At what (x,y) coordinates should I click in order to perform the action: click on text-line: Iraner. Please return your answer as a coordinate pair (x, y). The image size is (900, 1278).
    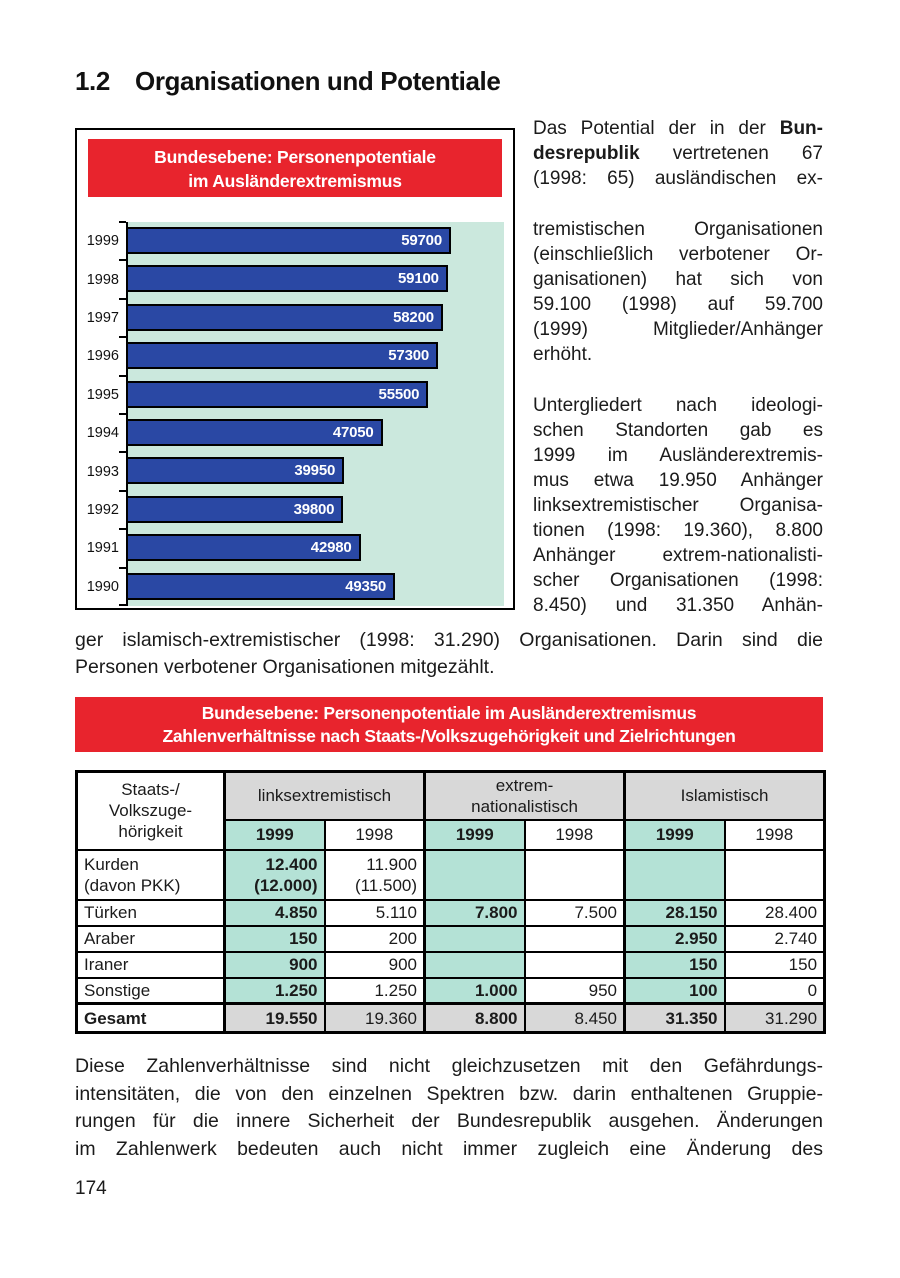
    Looking at the image, I should click on (106, 964).